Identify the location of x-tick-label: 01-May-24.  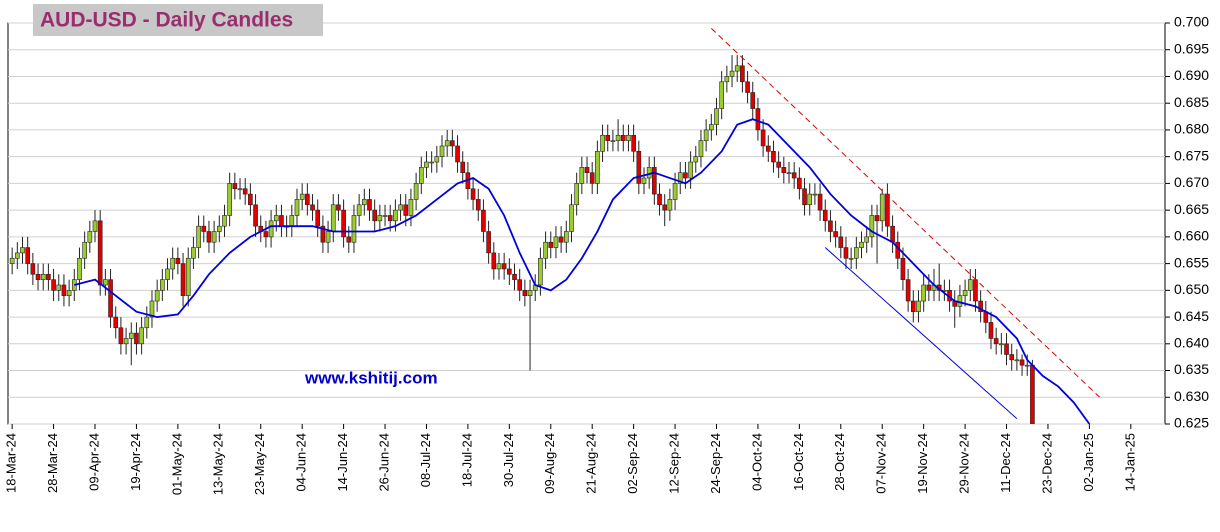
(176, 464).